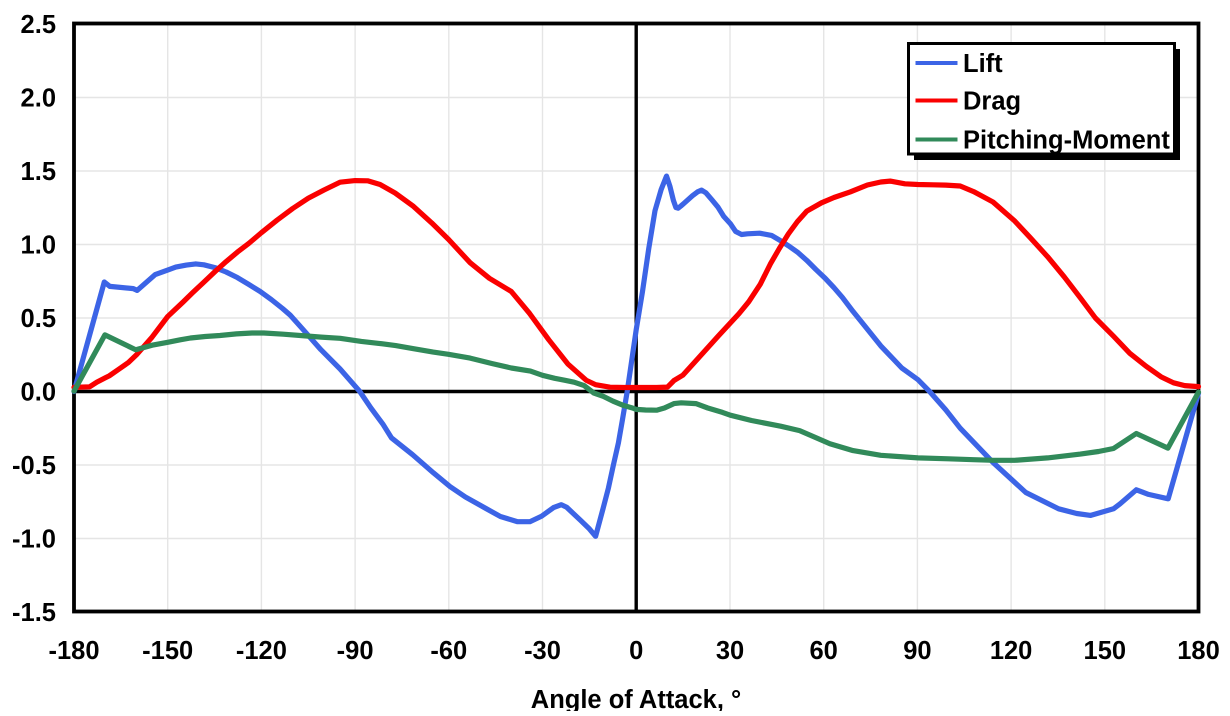 Image resolution: width=1230 pixels, height=716 pixels. What do you see at coordinates (38, 246) in the screenshot?
I see `svg-text: 1.0` at bounding box center [38, 246].